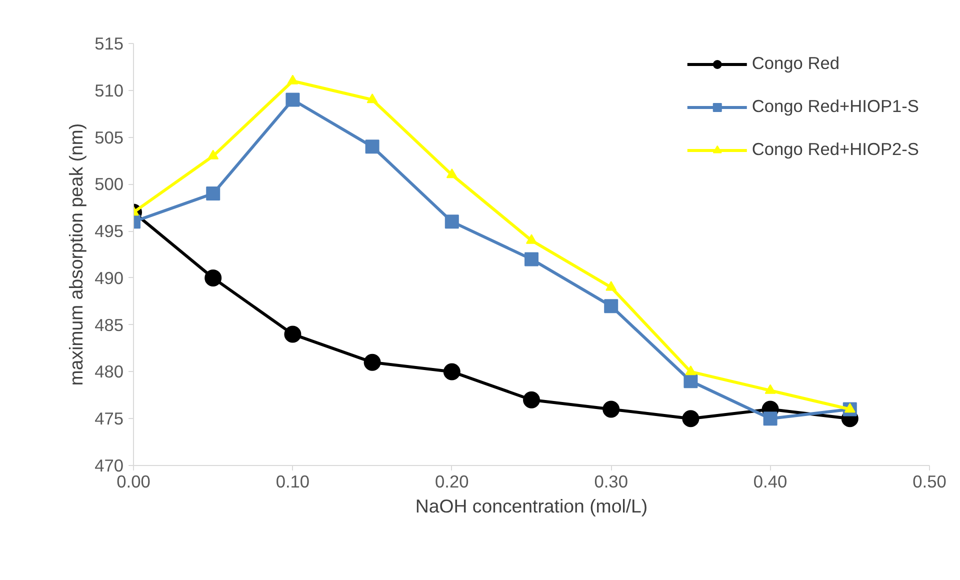  Describe the element at coordinates (109, 418) in the screenshot. I see `y-tick-label: 475` at that location.